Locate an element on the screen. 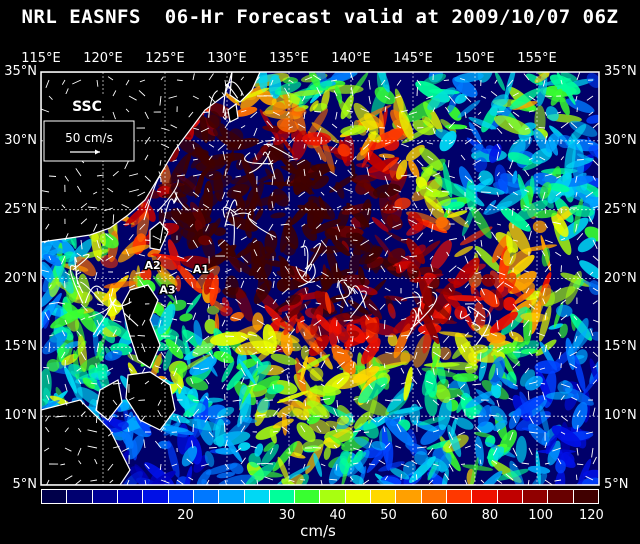  lon-label: 135°E is located at coordinates (289, 58).